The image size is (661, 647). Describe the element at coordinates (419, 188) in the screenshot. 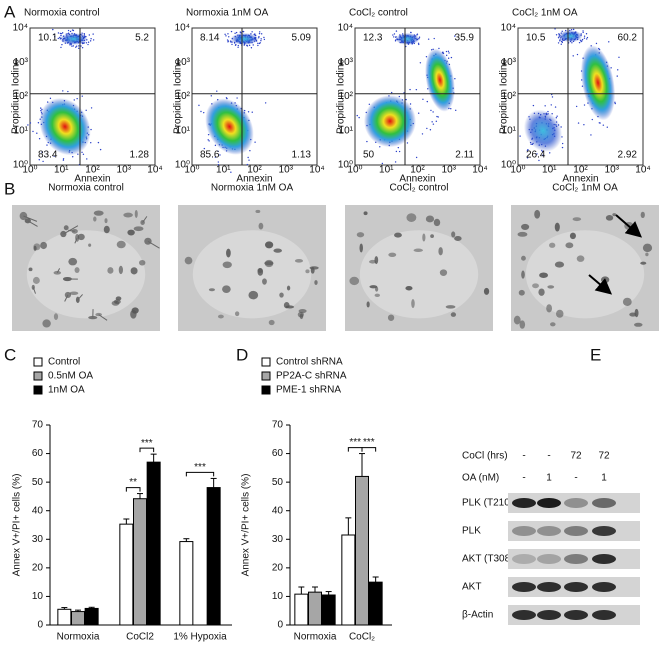

I see `image-title: CoCl₂ control` at that location.